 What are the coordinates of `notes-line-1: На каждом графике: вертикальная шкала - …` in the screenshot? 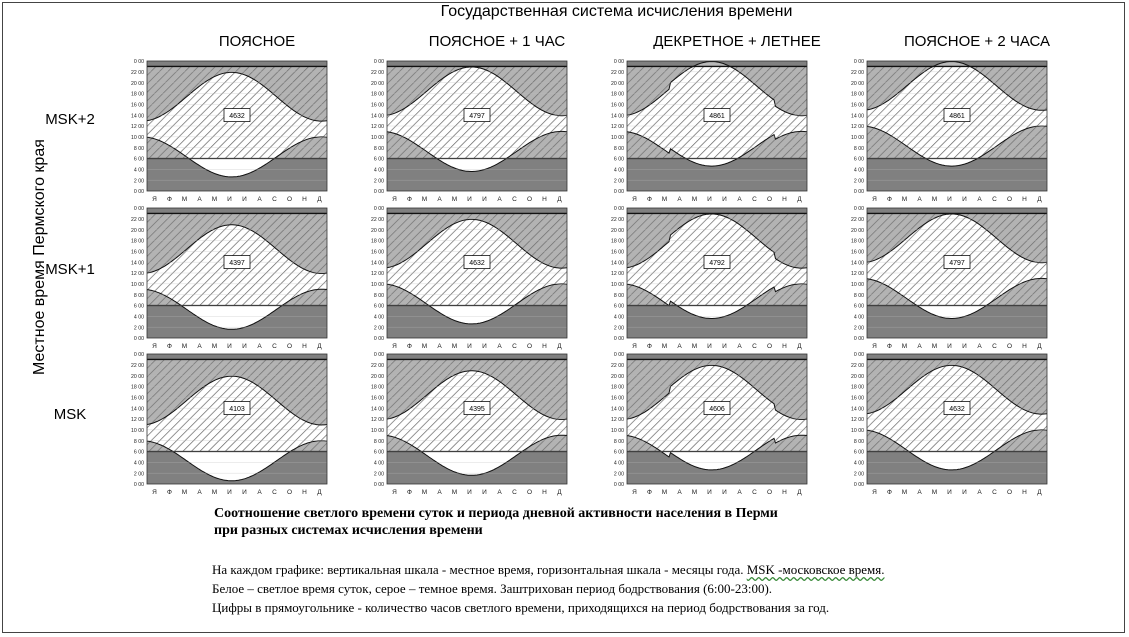 It's located at (548, 569).